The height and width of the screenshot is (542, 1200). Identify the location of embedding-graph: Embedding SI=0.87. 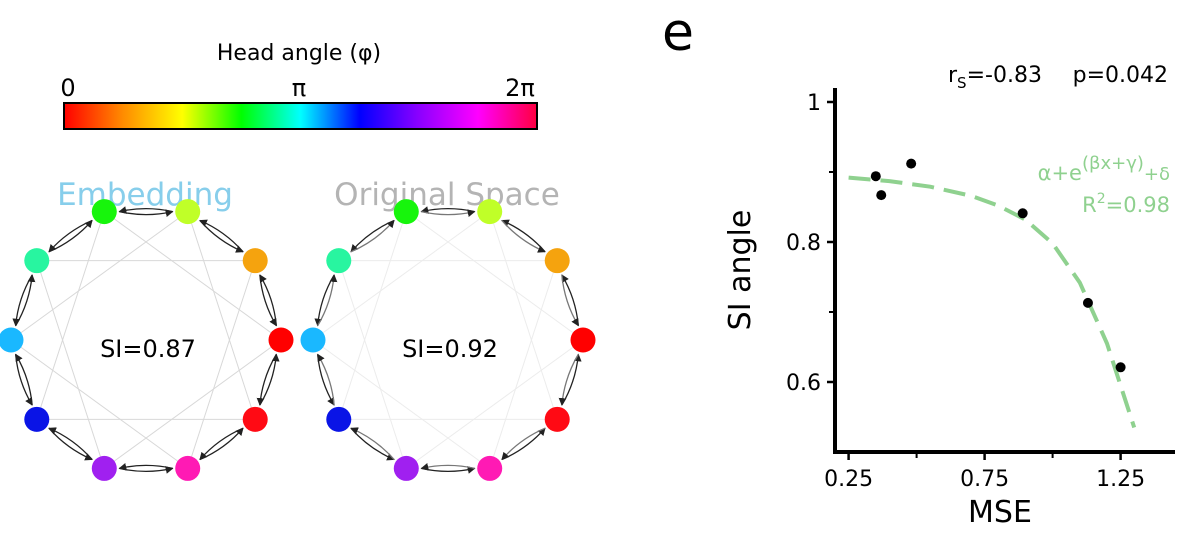
(147, 329).